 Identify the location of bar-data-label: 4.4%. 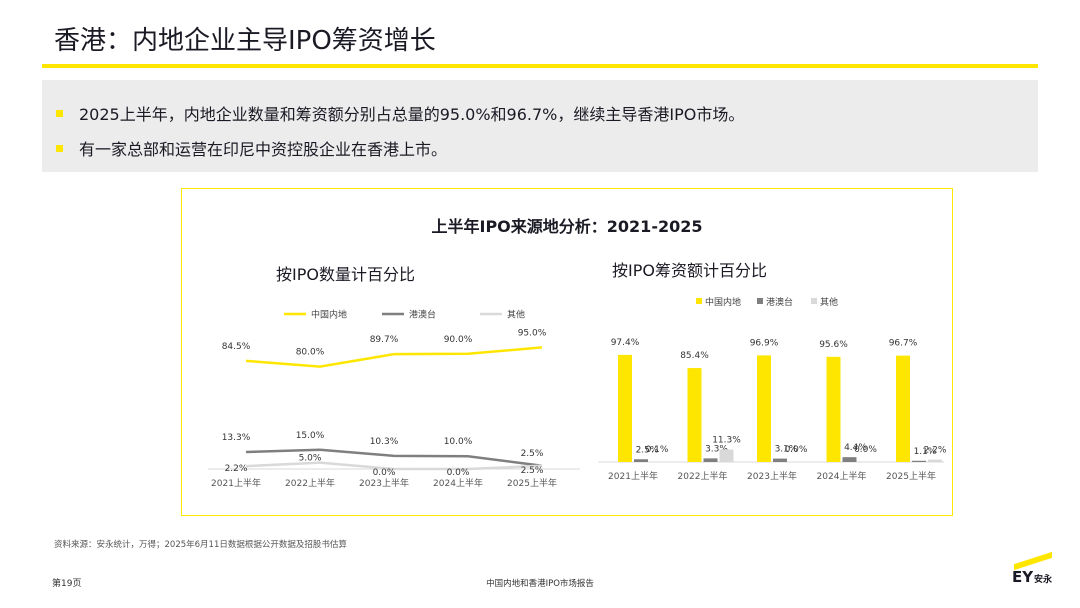
(855, 448).